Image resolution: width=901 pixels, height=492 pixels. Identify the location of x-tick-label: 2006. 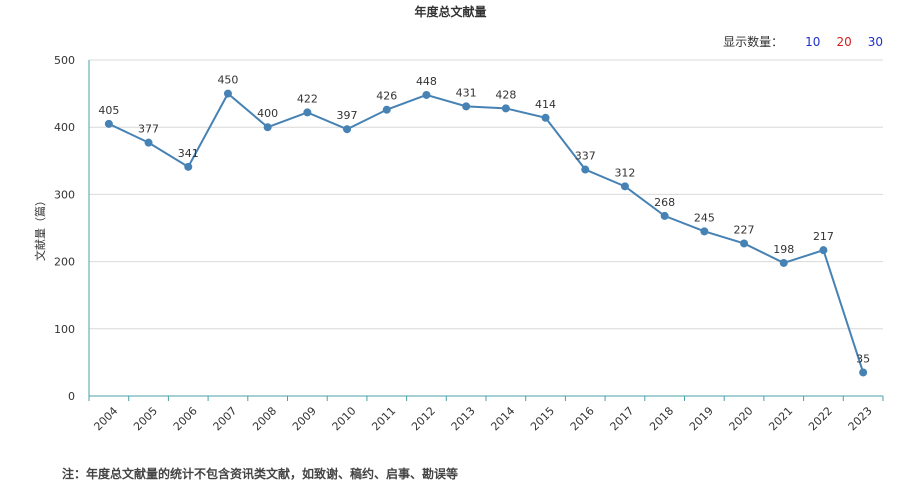
(185, 418).